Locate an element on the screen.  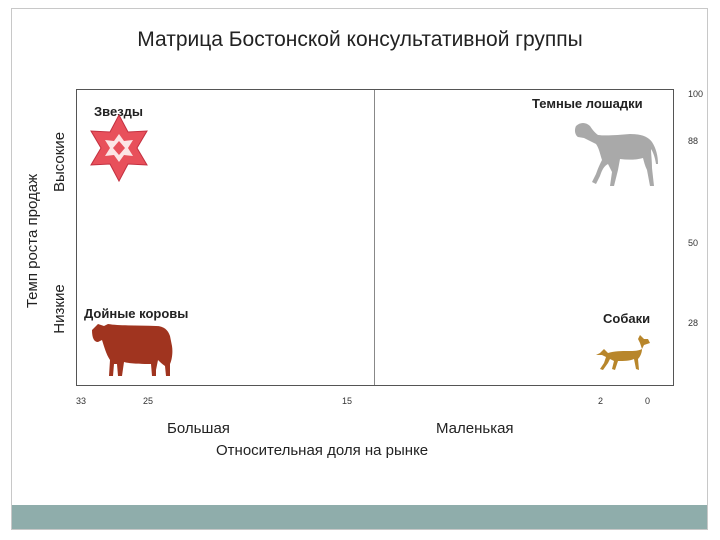
dog-icon is located at coordinates (623, 352).